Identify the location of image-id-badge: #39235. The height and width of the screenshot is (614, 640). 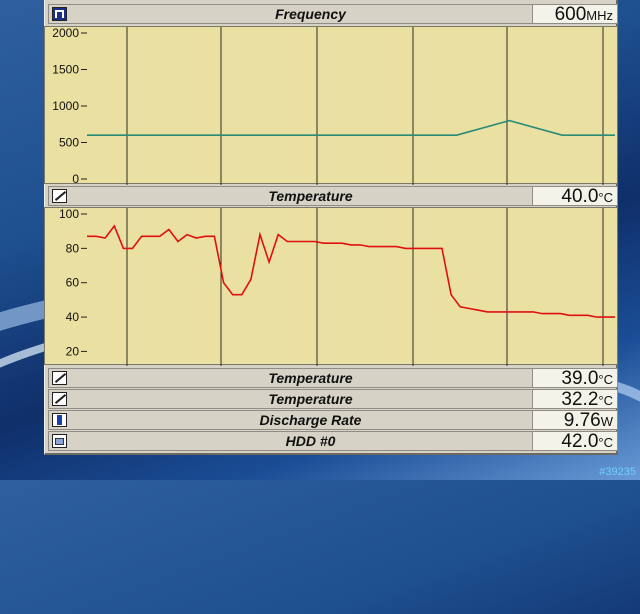
(617, 472).